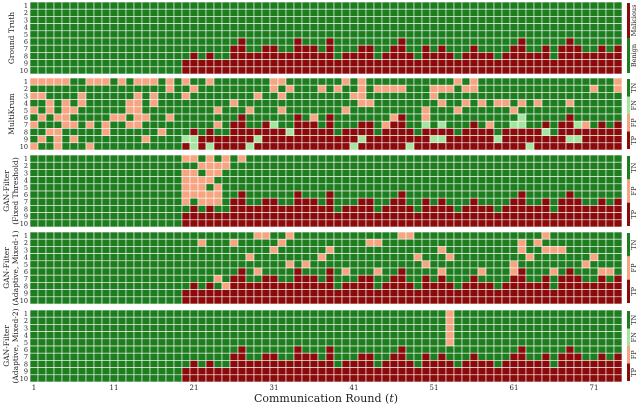 The height and width of the screenshot is (411, 640). I want to click on row-tick-label: 6, so click(26, 350).